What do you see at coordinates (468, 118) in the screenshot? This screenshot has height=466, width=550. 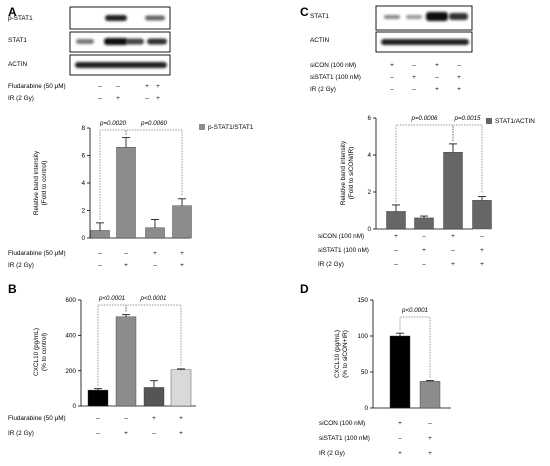 I see `p-value-label: p=0.0015` at bounding box center [468, 118].